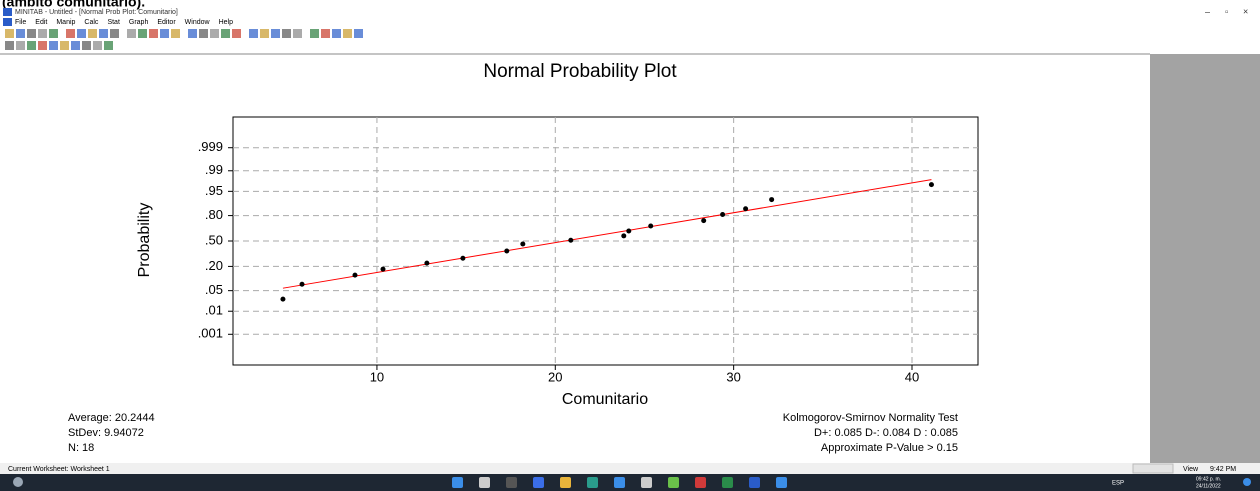 This screenshot has height=491, width=1260. What do you see at coordinates (214, 289) in the screenshot?
I see `y-tick-label: .05` at bounding box center [214, 289].